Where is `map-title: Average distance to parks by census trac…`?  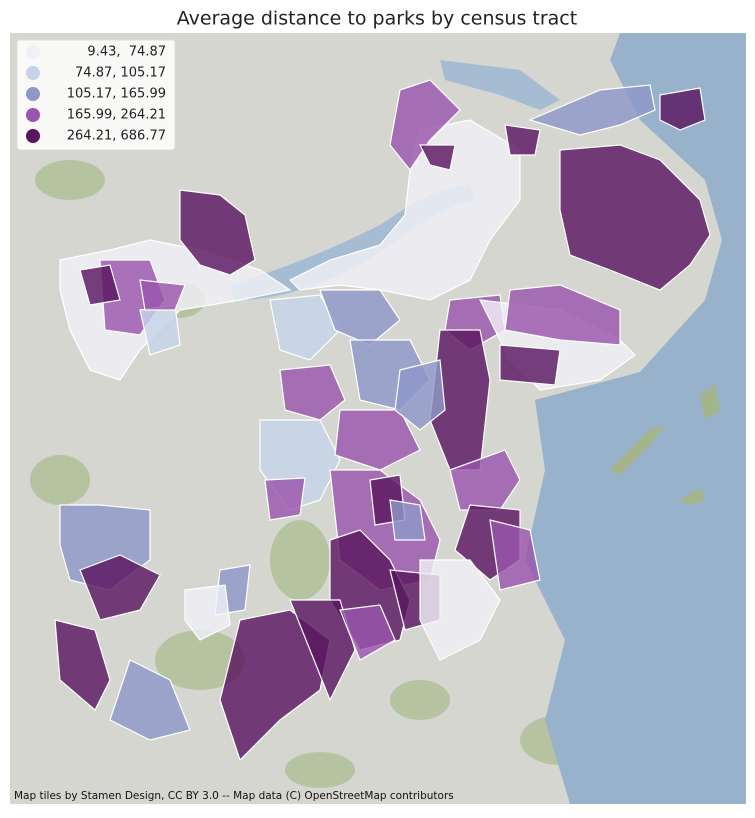 map-title: Average distance to parks by census trac… is located at coordinates (377, 19).